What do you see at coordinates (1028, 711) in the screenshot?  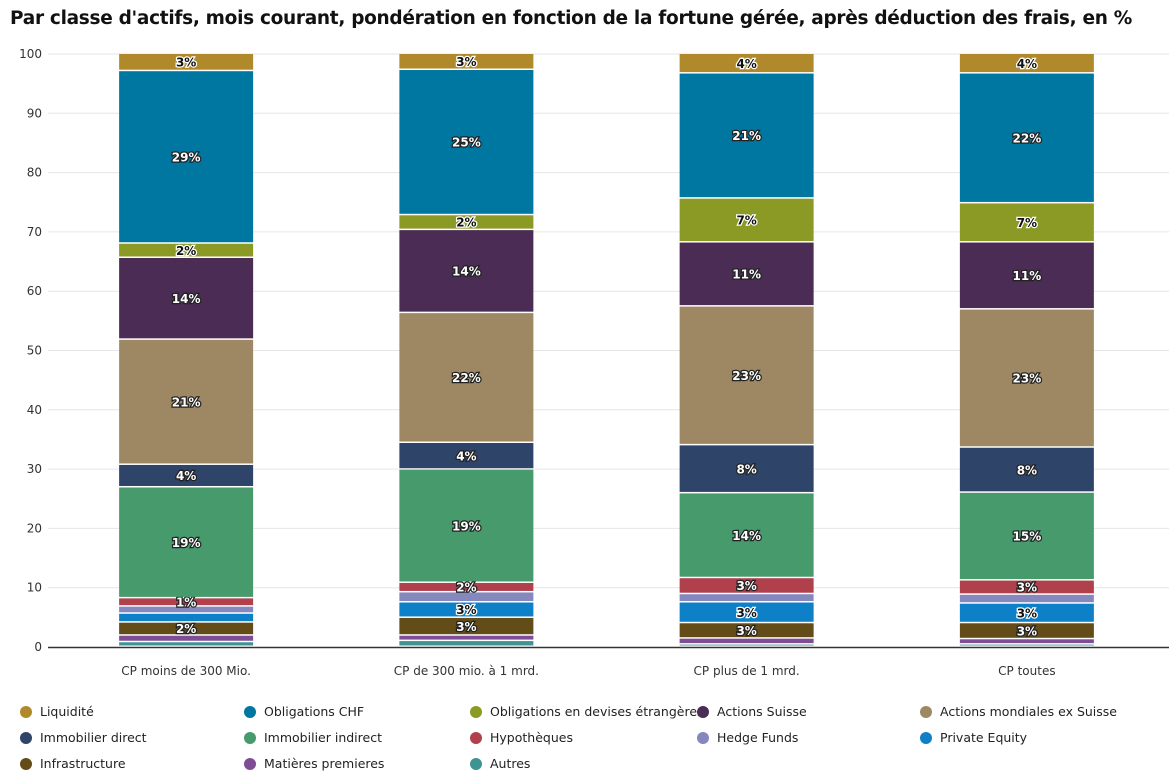 I see `legend-label: Actions mondiales ex Suisse` at bounding box center [1028, 711].